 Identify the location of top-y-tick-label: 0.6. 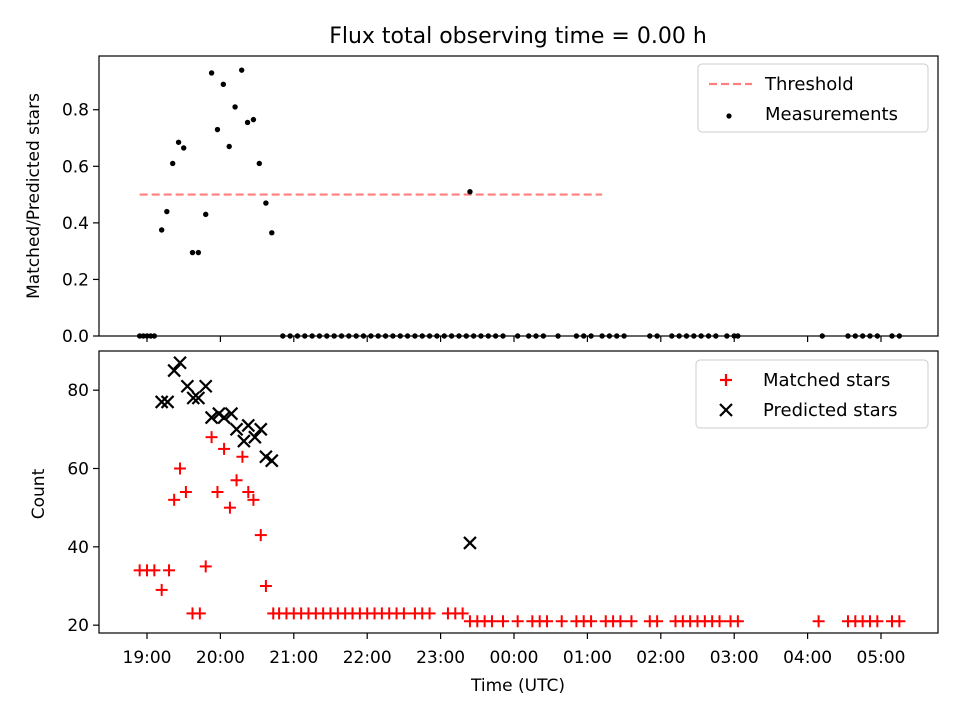
(75, 167).